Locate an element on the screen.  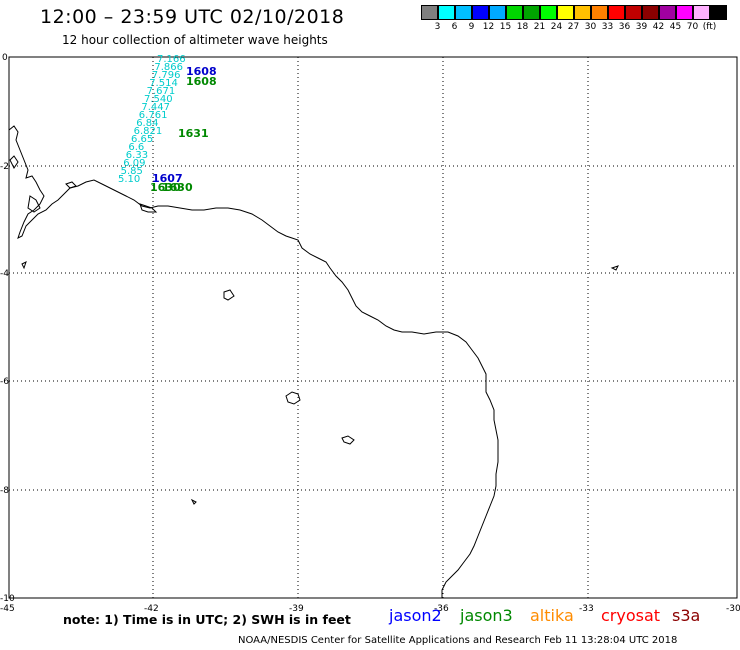
y-tick: -4 is located at coordinates (4, 274).